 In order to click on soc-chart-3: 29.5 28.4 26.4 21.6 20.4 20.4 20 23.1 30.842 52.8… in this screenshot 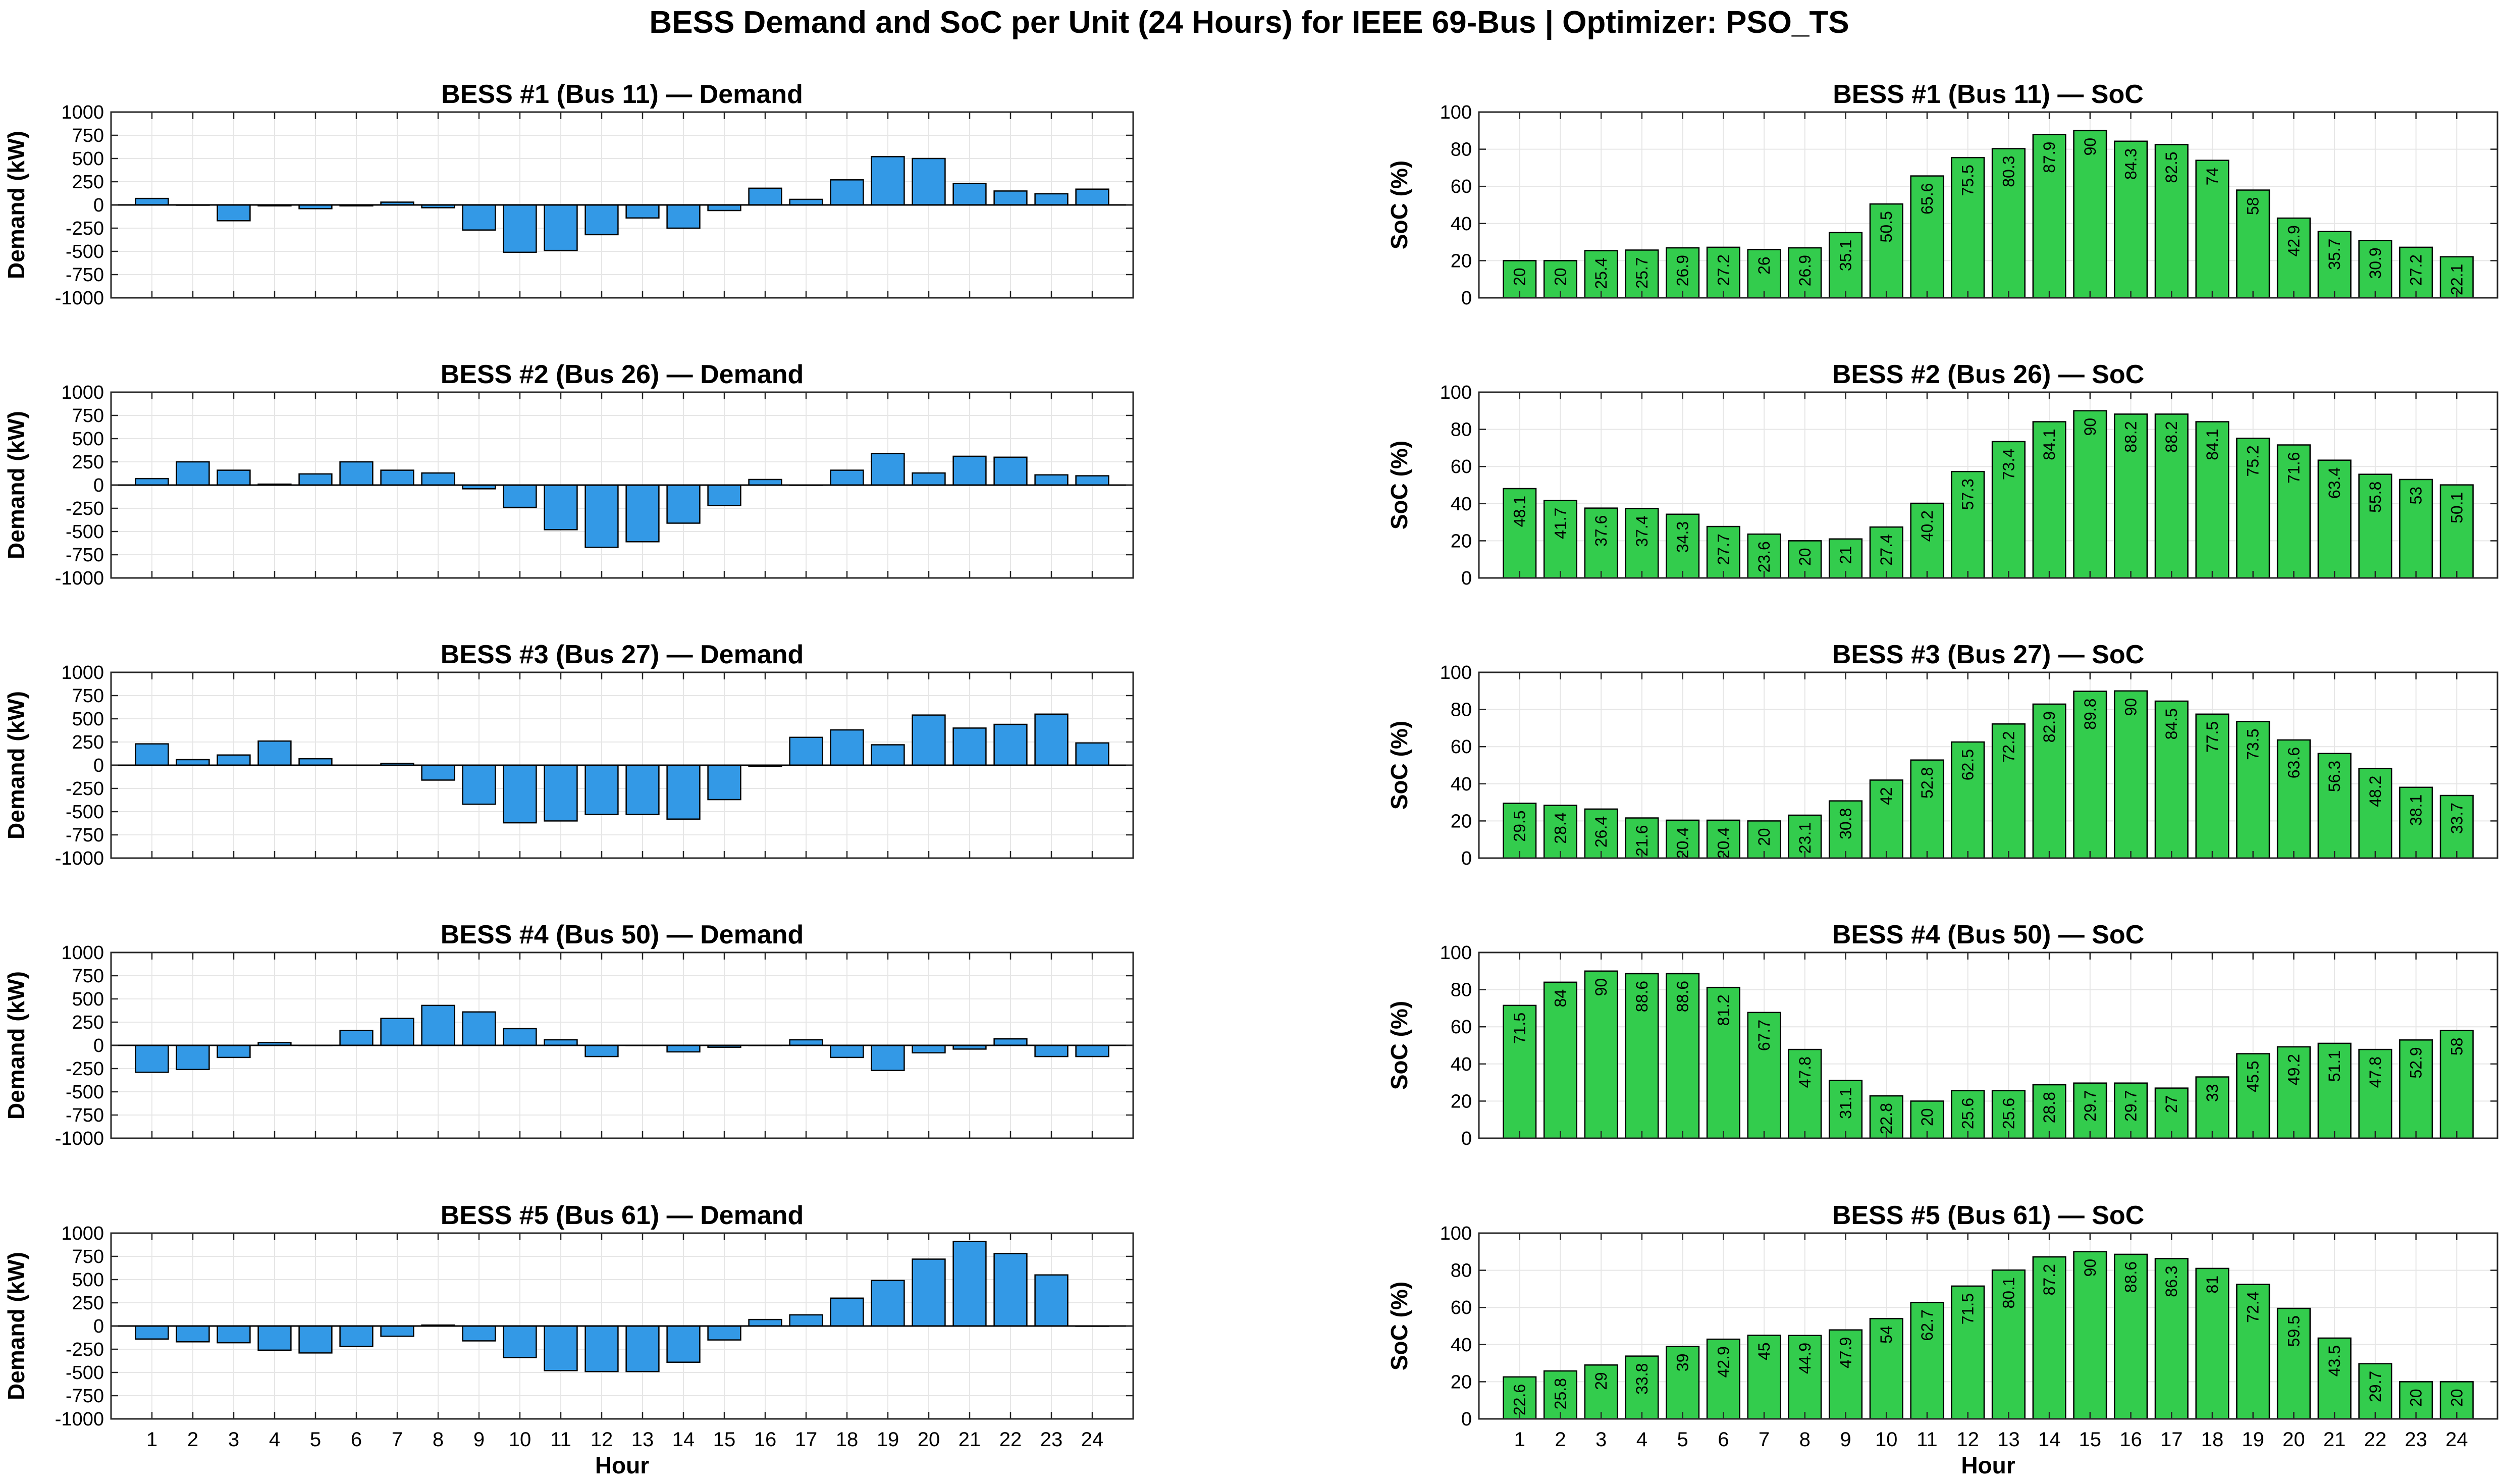, I will do `click(1942, 754)`.